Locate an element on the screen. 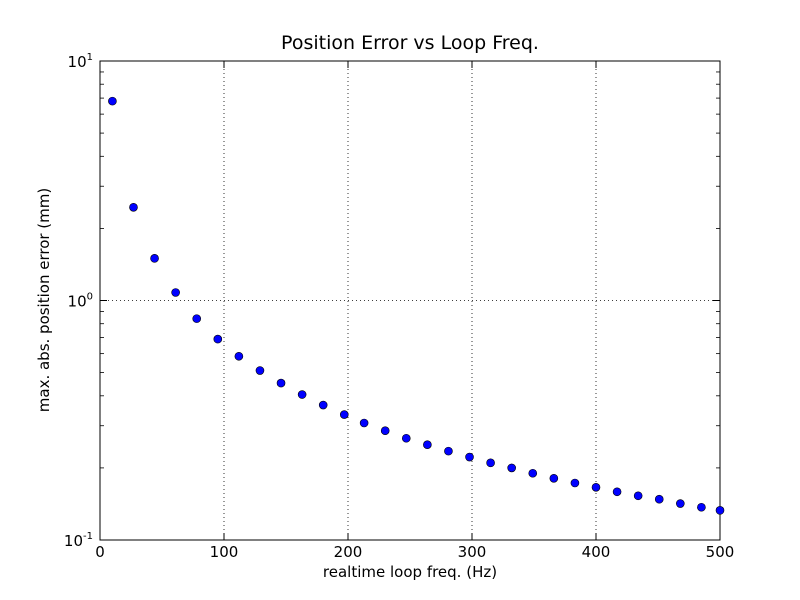 The height and width of the screenshot is (600, 800). x-tick-label: 200 is located at coordinates (348, 552).